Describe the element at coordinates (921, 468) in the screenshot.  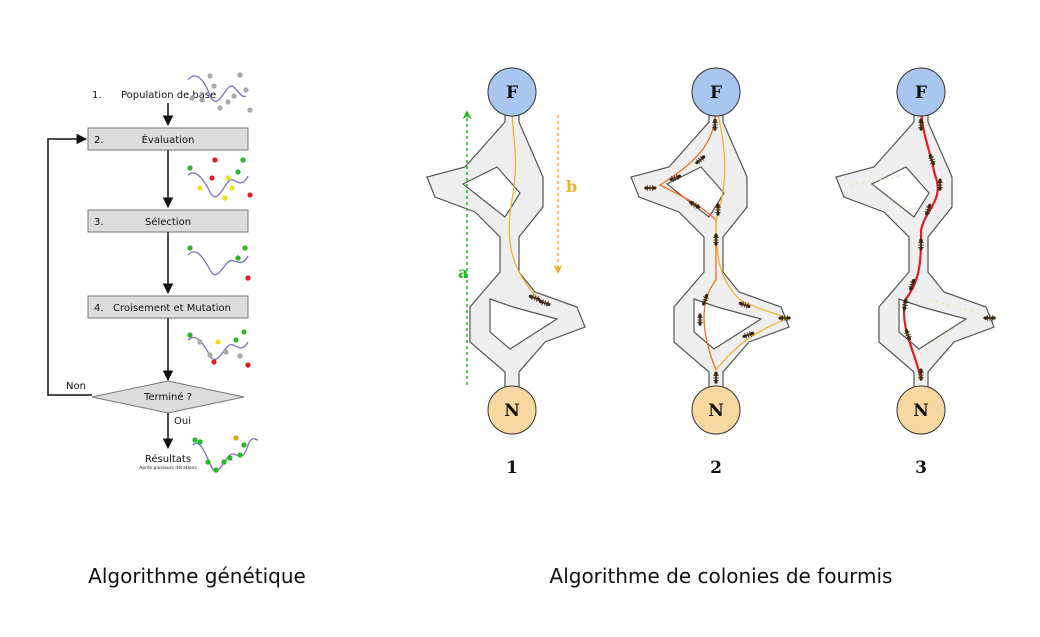
I see `panel-number-3: 3` at that location.